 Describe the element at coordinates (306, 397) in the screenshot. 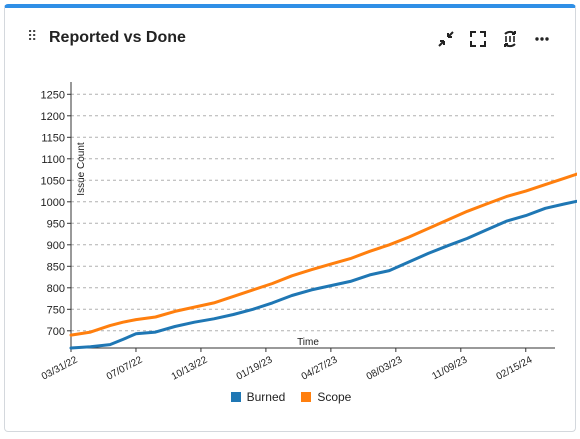

I see `legend-swatch-scope` at that location.